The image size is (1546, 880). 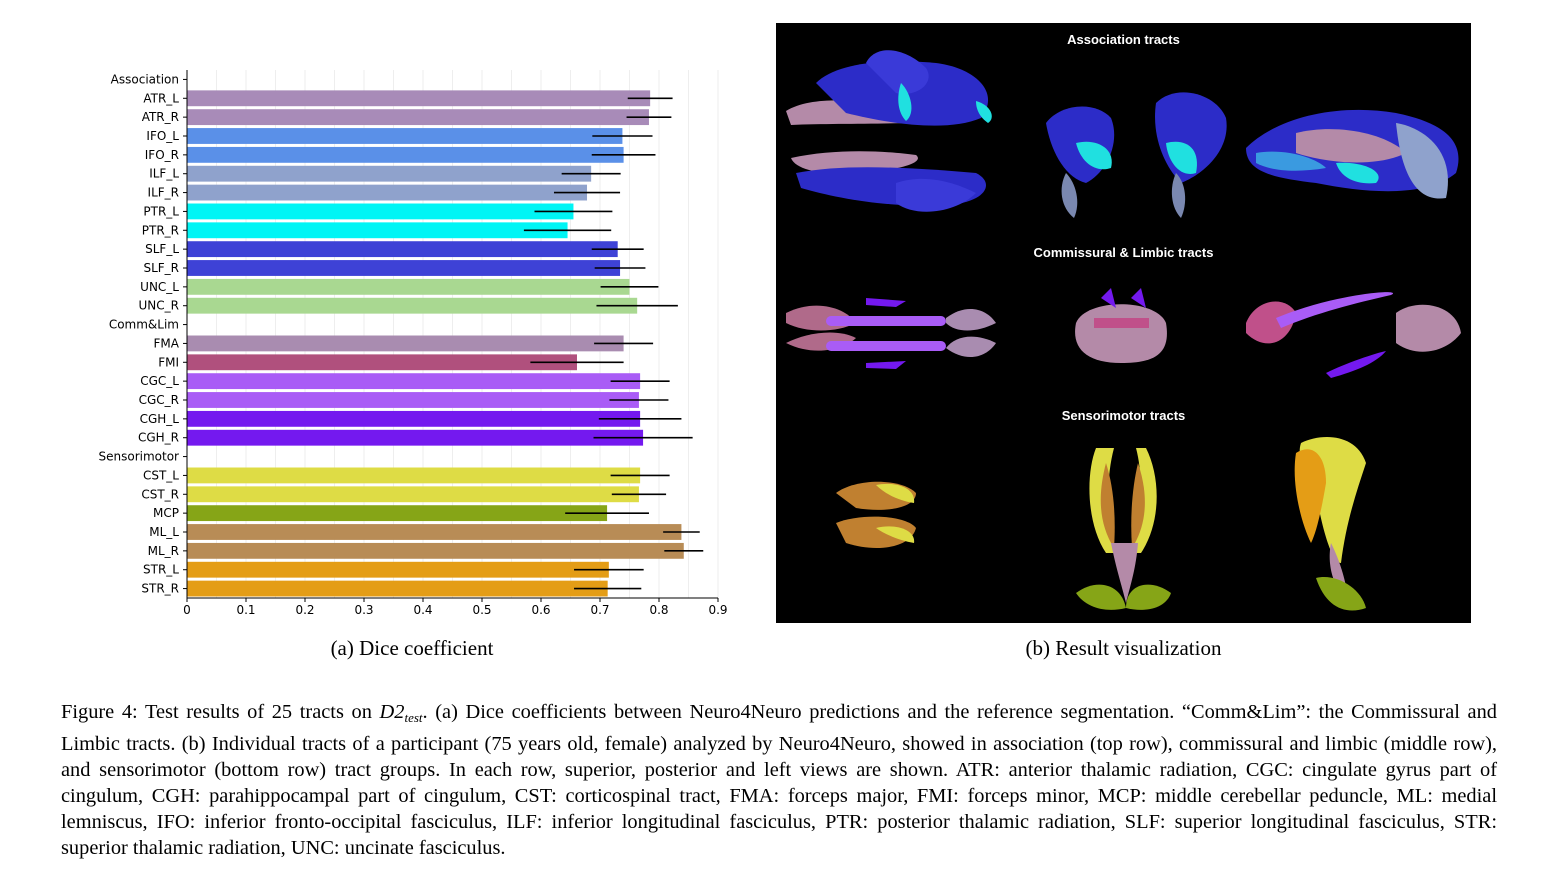 I want to click on association-superior-view, so click(x=889, y=131).